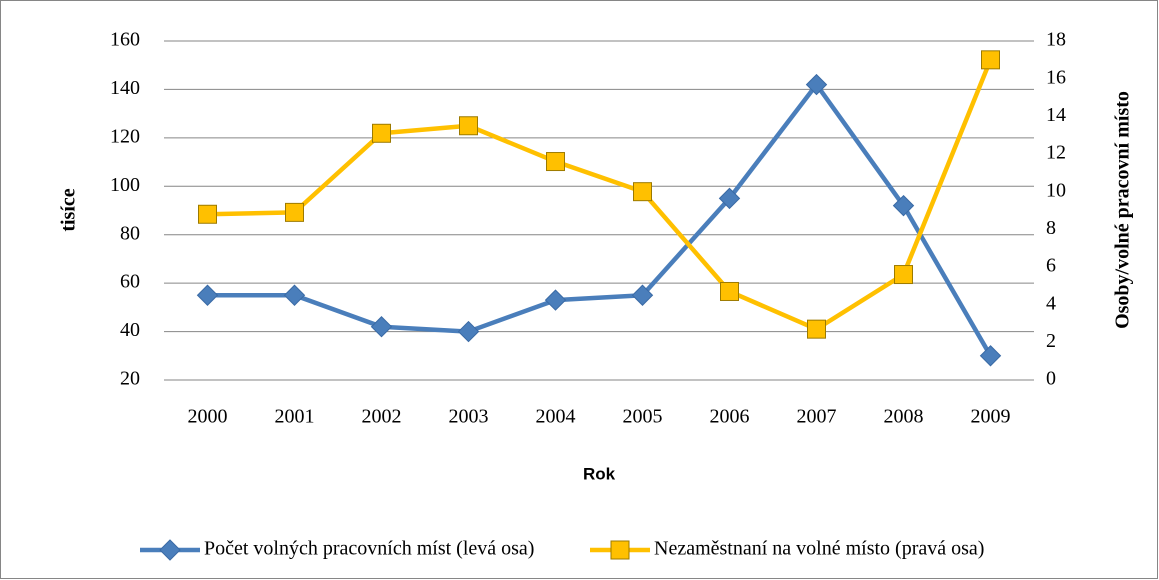 The image size is (1159, 580). Describe the element at coordinates (125, 136) in the screenshot. I see `y-tick-label: 120` at that location.